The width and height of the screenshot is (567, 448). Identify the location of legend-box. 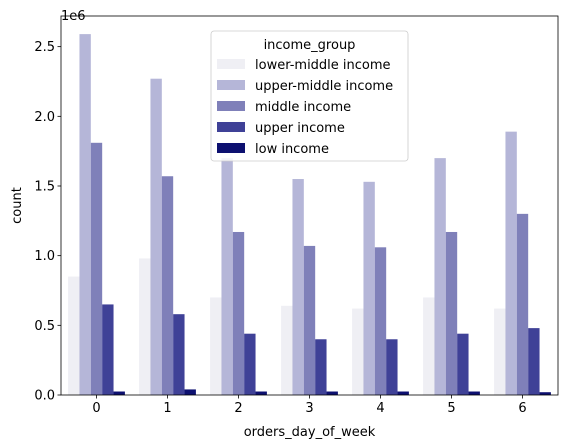
(309, 96).